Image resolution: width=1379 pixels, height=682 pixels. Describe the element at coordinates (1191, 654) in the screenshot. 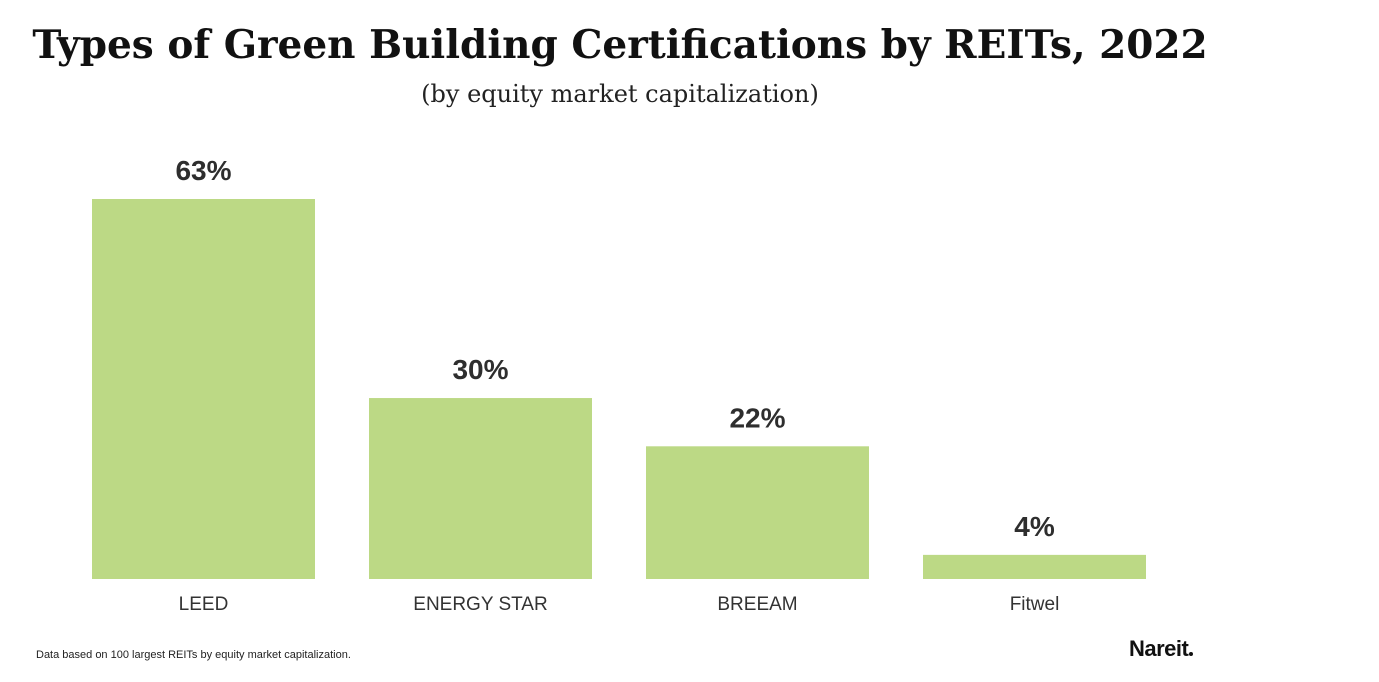

I see `logo-dot` at that location.